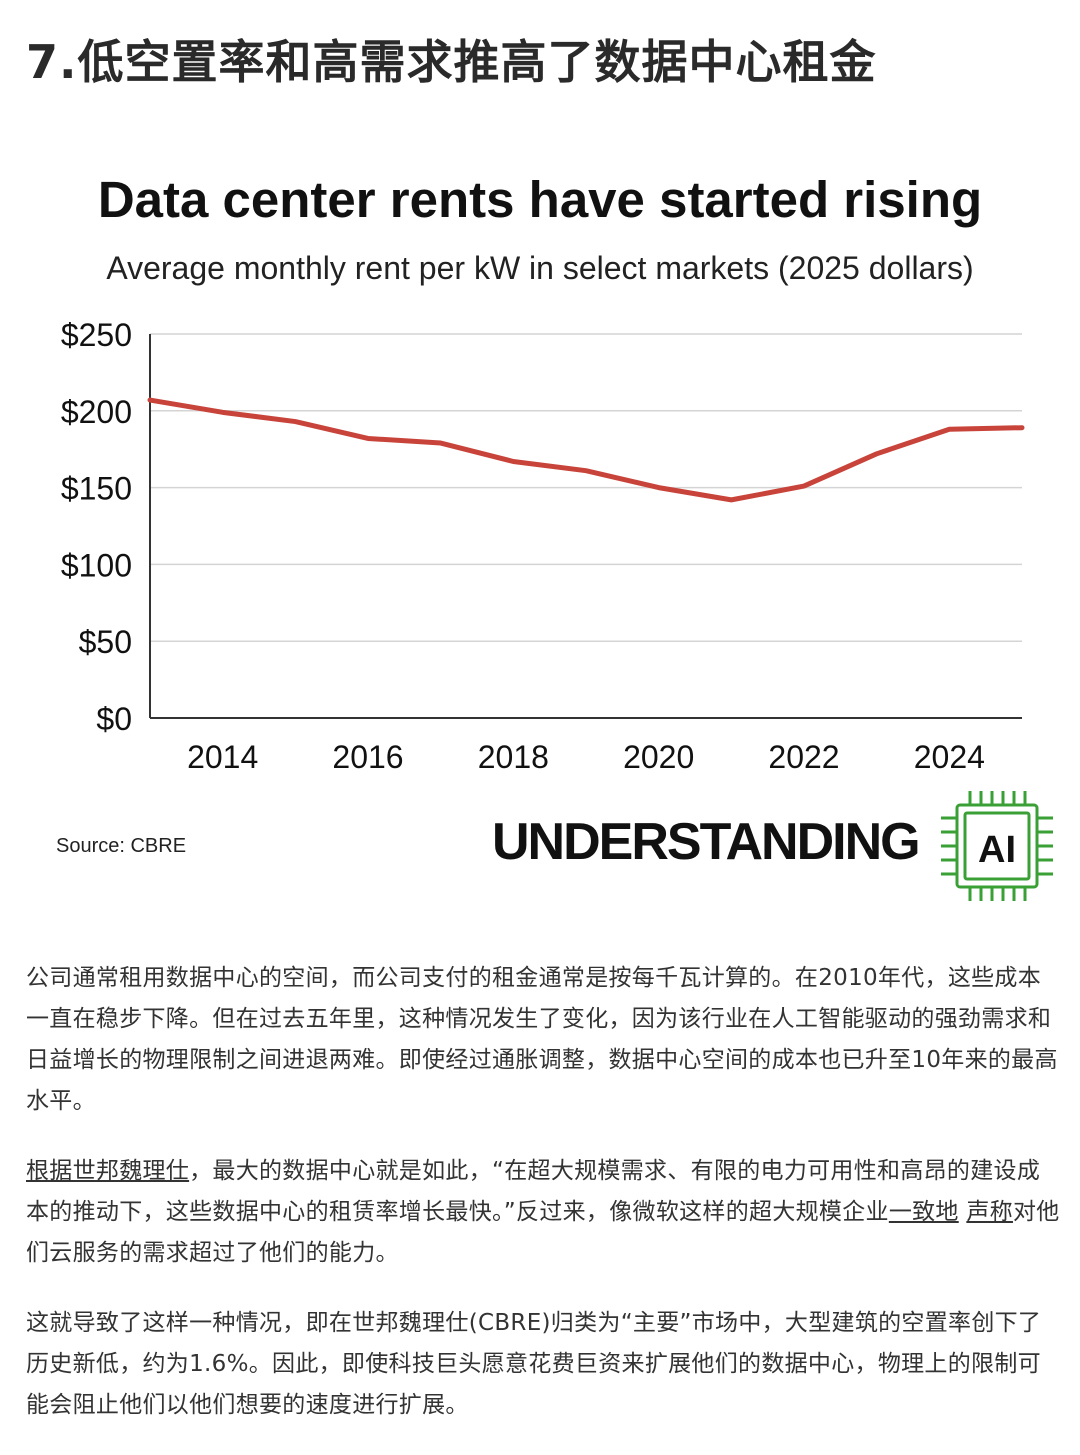 The image size is (1080, 1455). I want to click on y-tick-label: $50, so click(105, 642).